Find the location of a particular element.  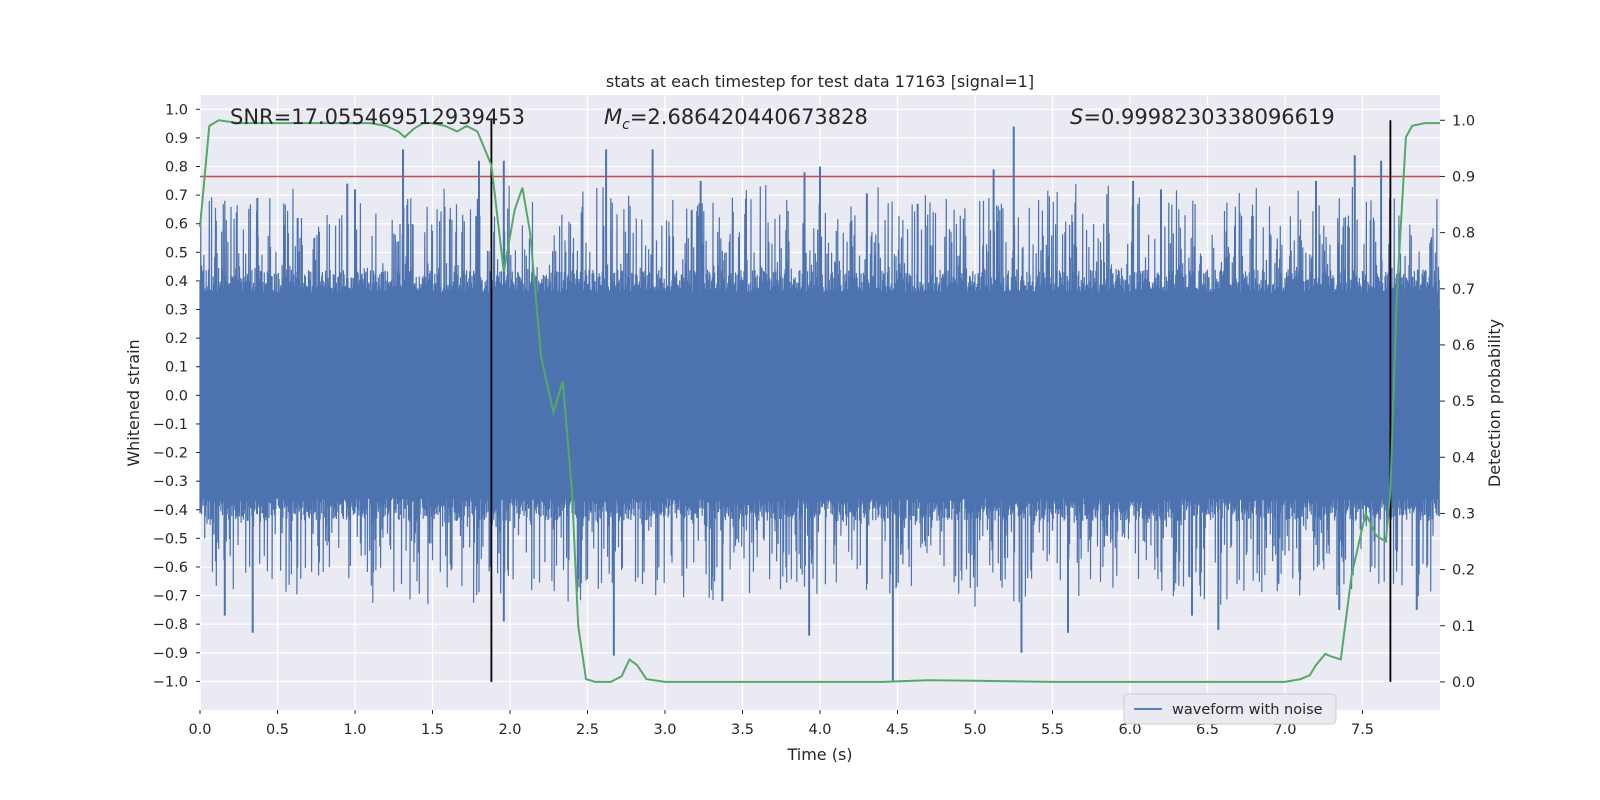

x-axis-label: Time (s) is located at coordinates (819, 754).